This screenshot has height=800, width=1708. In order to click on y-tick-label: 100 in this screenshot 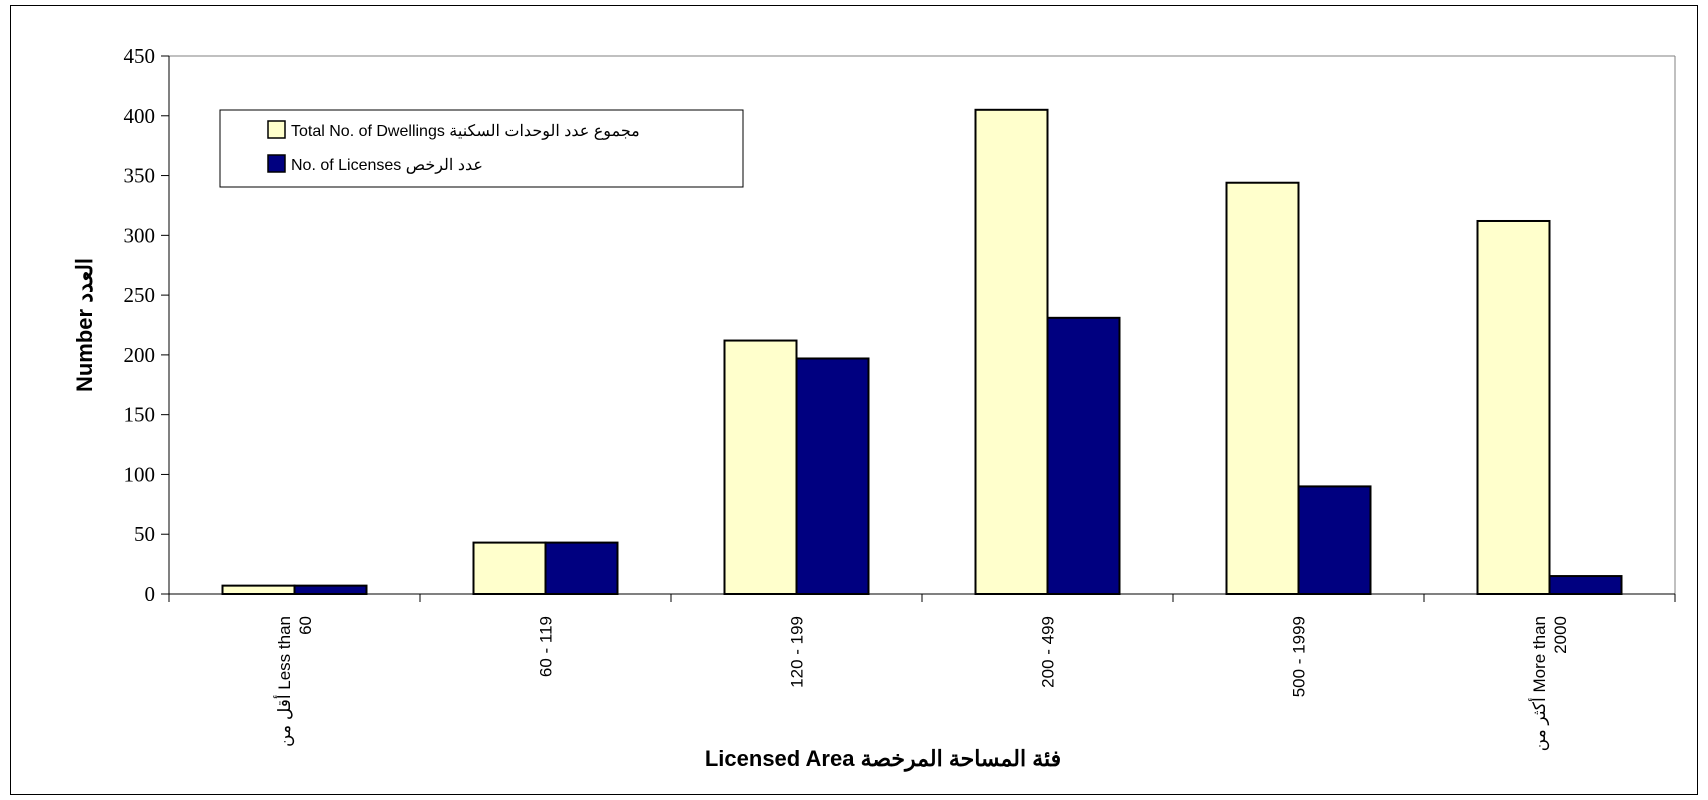, I will do `click(140, 474)`.